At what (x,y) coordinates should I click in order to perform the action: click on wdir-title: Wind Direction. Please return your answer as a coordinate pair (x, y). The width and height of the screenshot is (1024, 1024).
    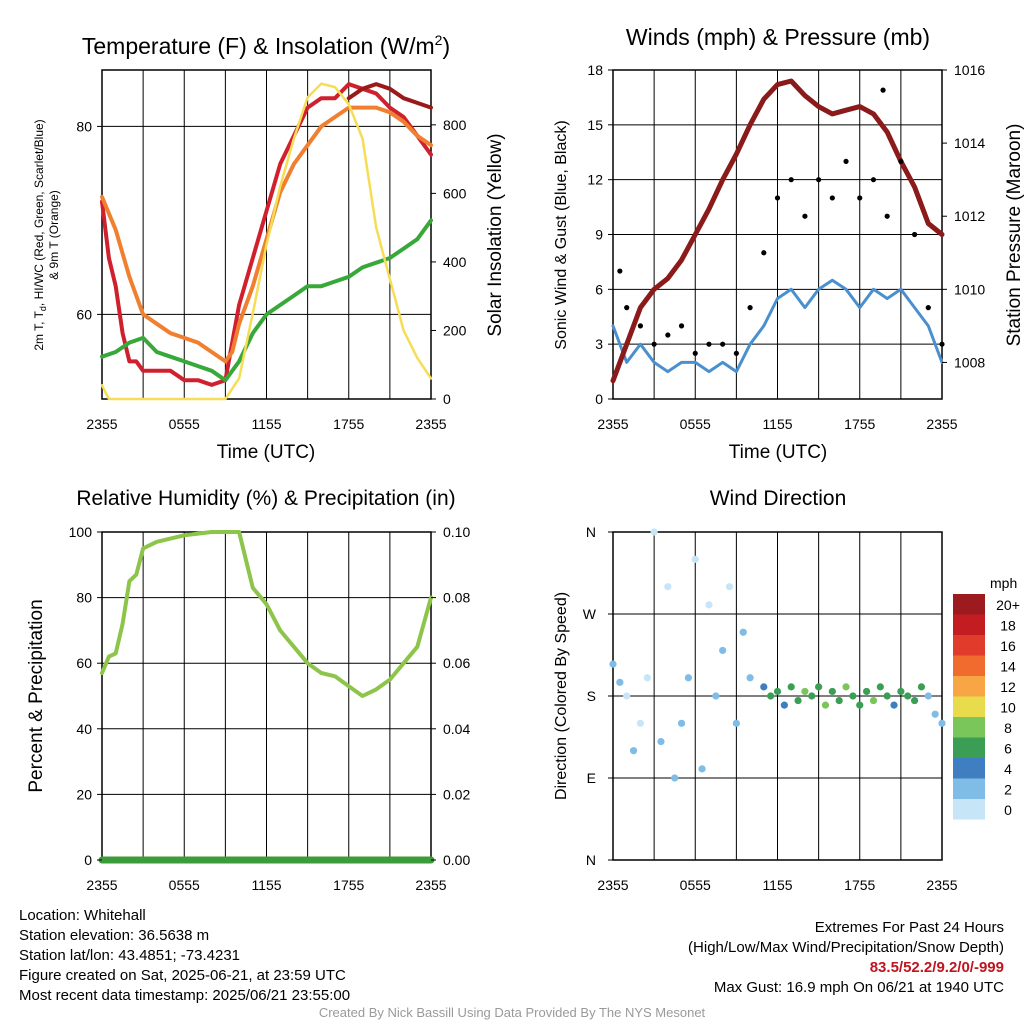
    Looking at the image, I should click on (778, 498).